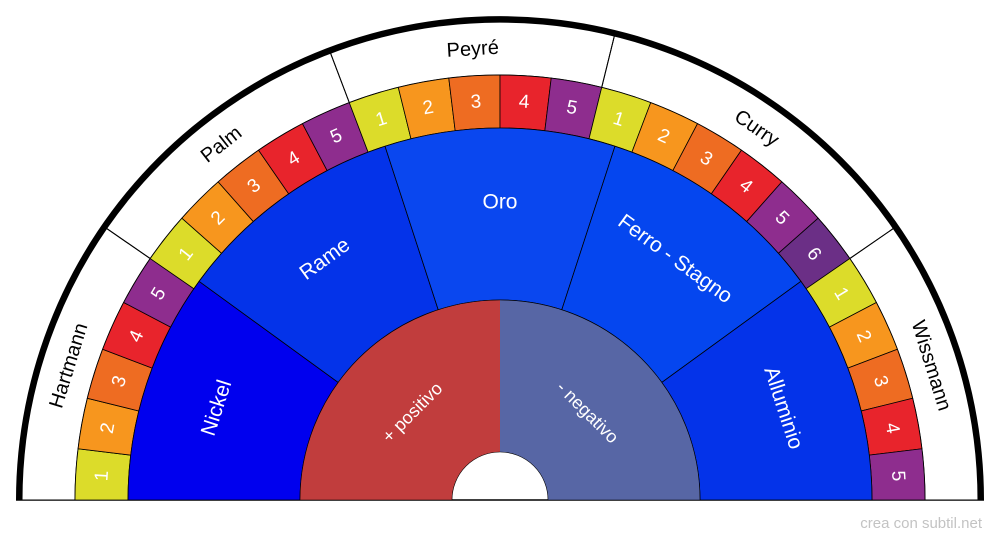 This screenshot has height=540, width=1000. Describe the element at coordinates (892, 428) in the screenshot. I see `number-wissmann-4: 4` at that location.